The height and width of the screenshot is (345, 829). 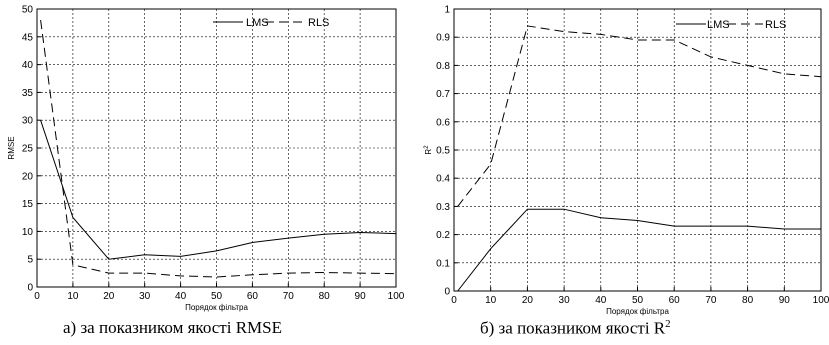 I want to click on y-axis-label-main: R, so click(x=428, y=152).